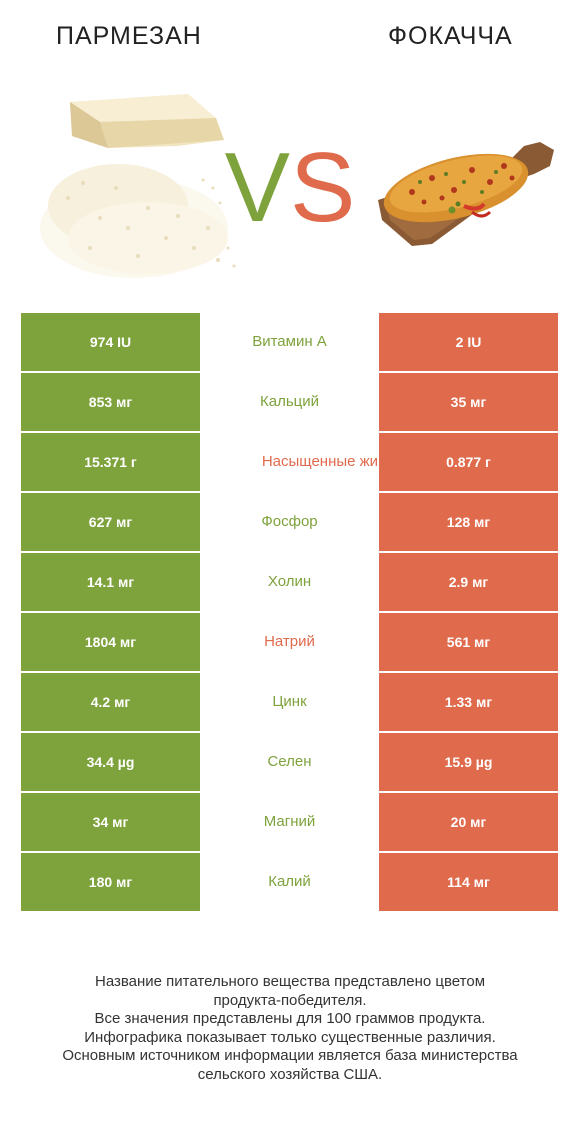  I want to click on table-row: 4.2 мг Цинк 1.33 мг, so click(289, 702).